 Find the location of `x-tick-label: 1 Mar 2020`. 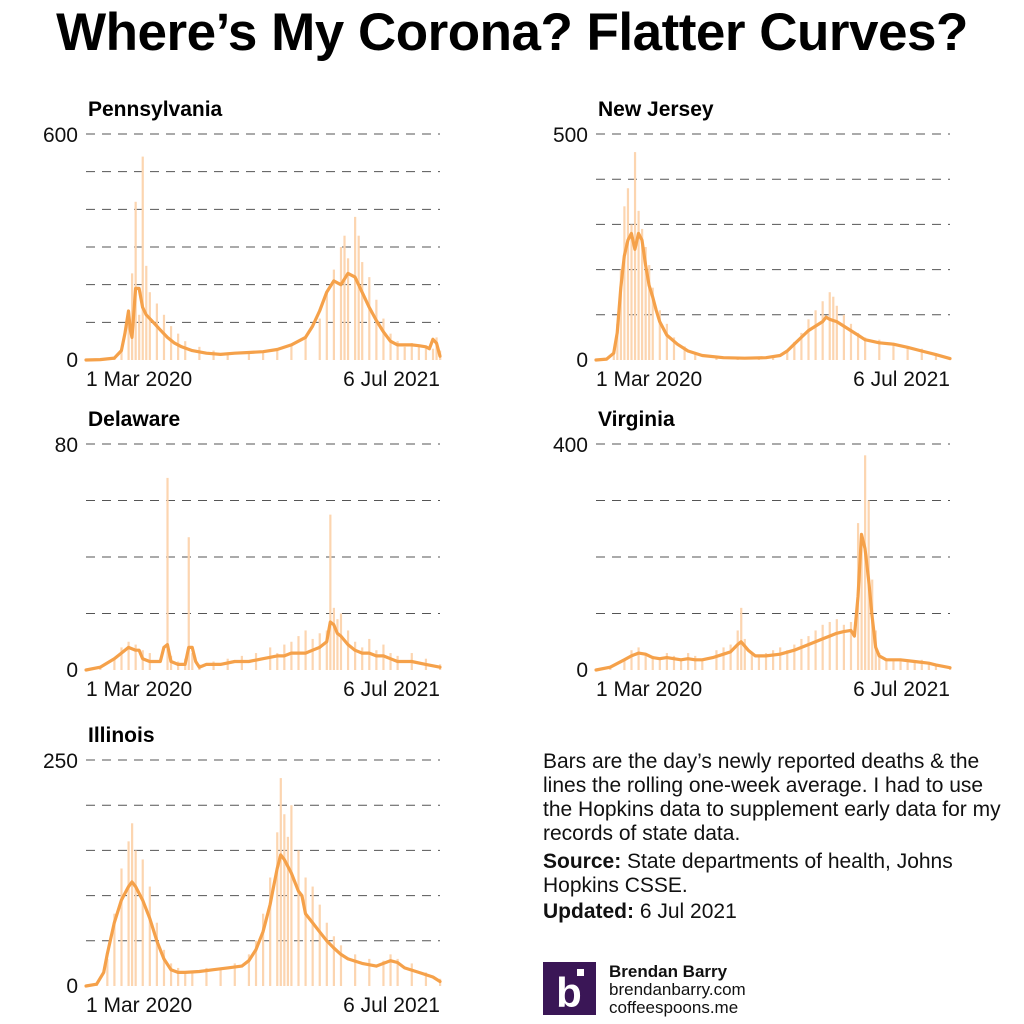

x-tick-label: 1 Mar 2020 is located at coordinates (649, 379).